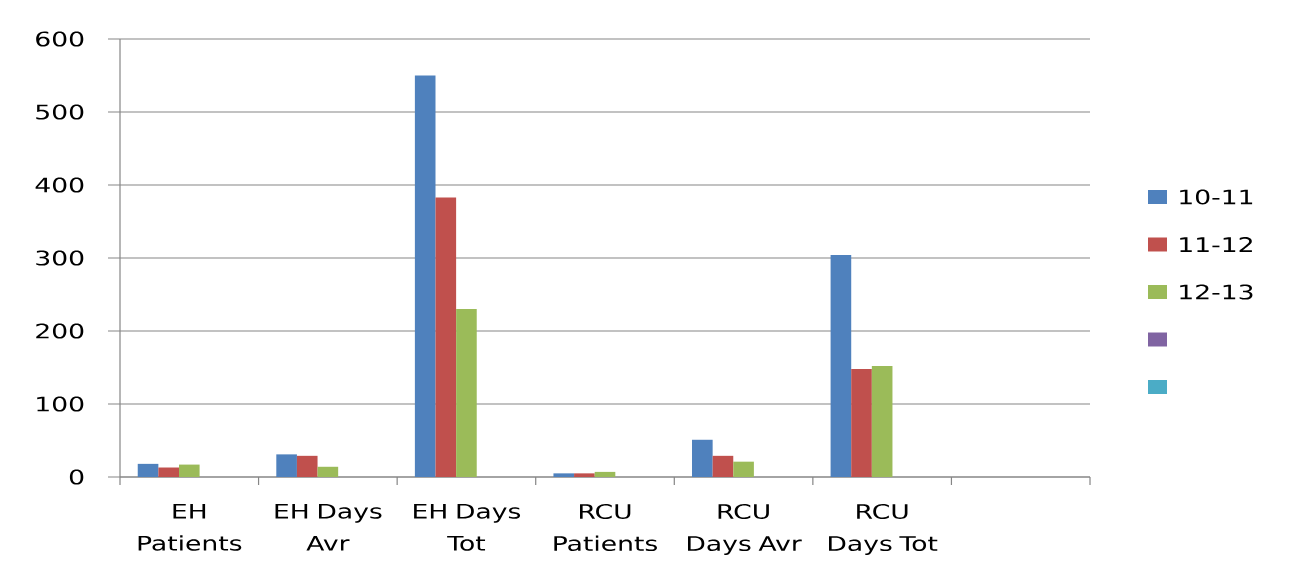  Describe the element at coordinates (1216, 292) in the screenshot. I see `legend-label: 12-13` at that location.